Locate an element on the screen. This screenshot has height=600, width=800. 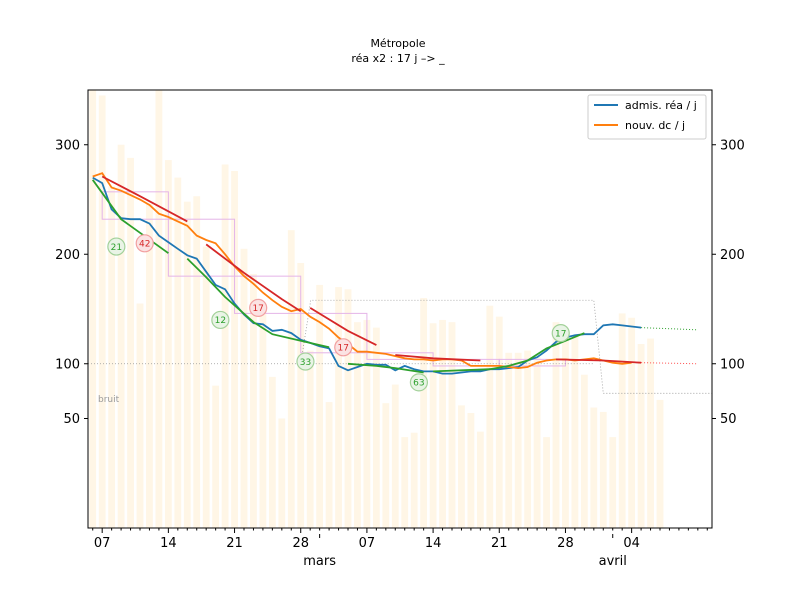
noise-label: bruit is located at coordinates (109, 400).